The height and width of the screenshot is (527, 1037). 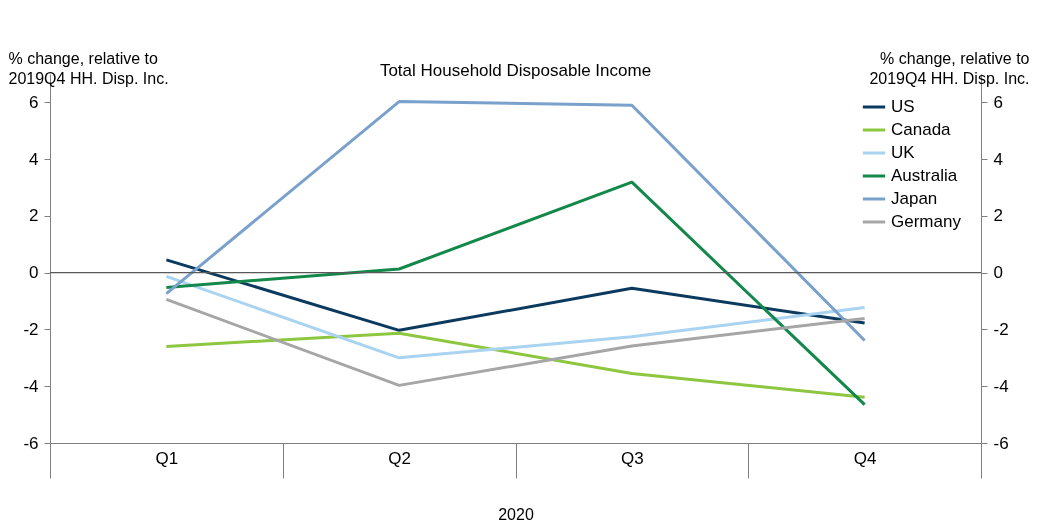 What do you see at coordinates (926, 221) in the screenshot?
I see `legend-label: Germany` at bounding box center [926, 221].